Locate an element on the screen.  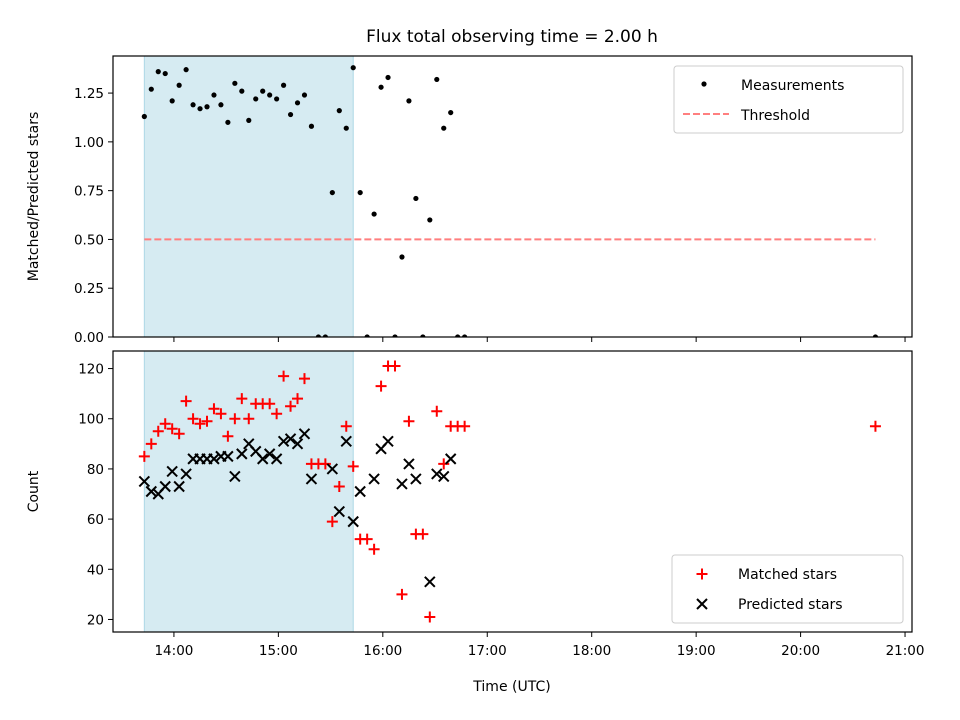
legend-box is located at coordinates (788, 99).